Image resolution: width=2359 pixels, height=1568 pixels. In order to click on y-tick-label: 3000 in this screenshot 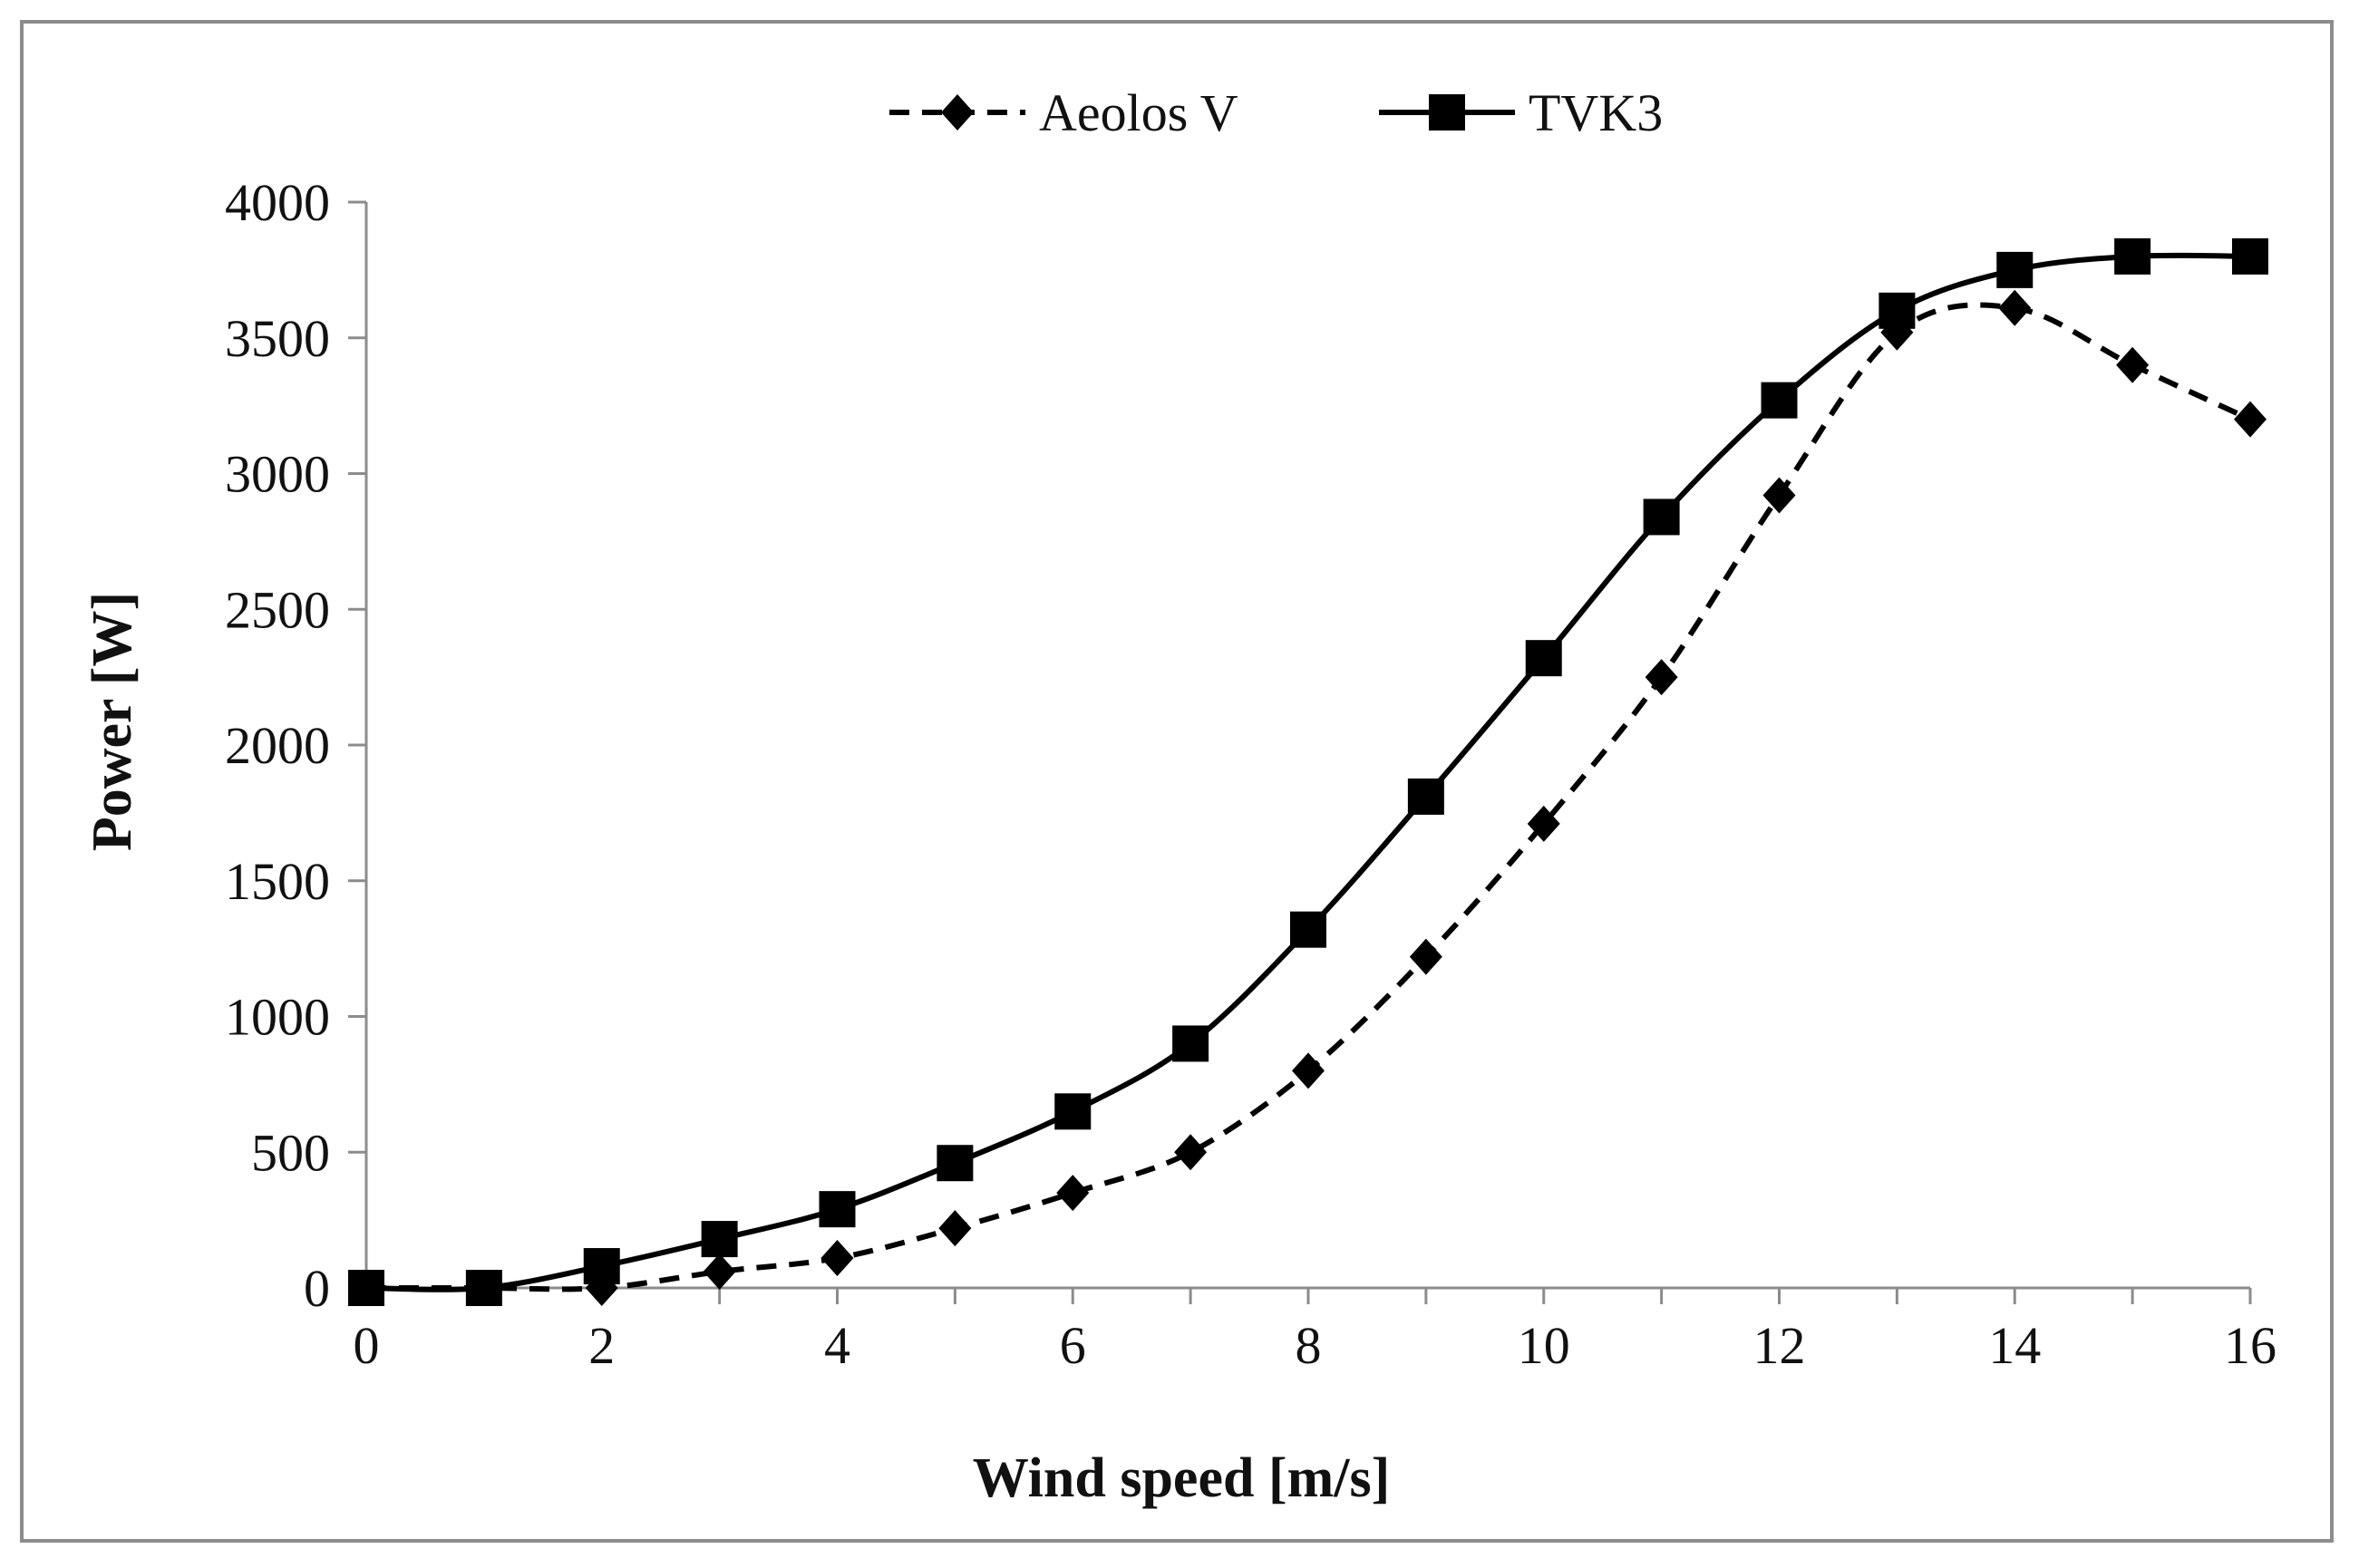, I will do `click(277, 474)`.